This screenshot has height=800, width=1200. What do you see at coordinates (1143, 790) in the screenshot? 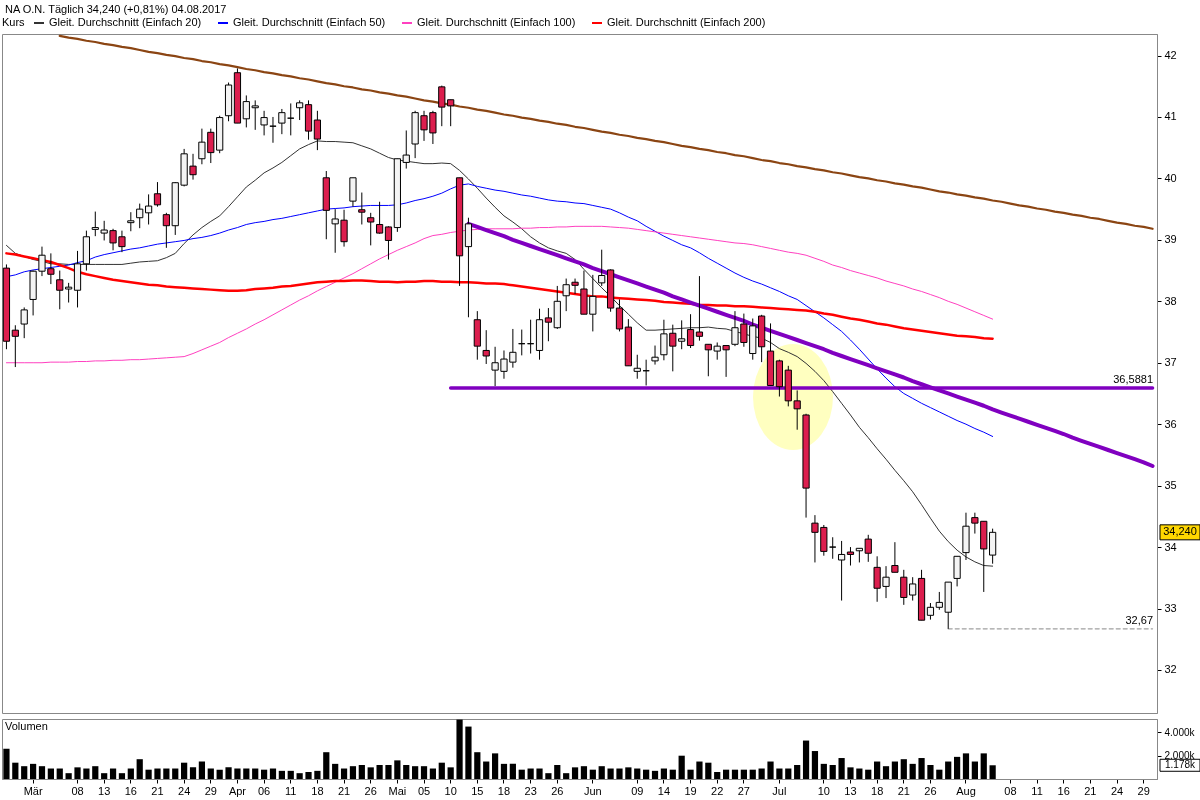
I see `x-tick-label: 29` at bounding box center [1143, 790].